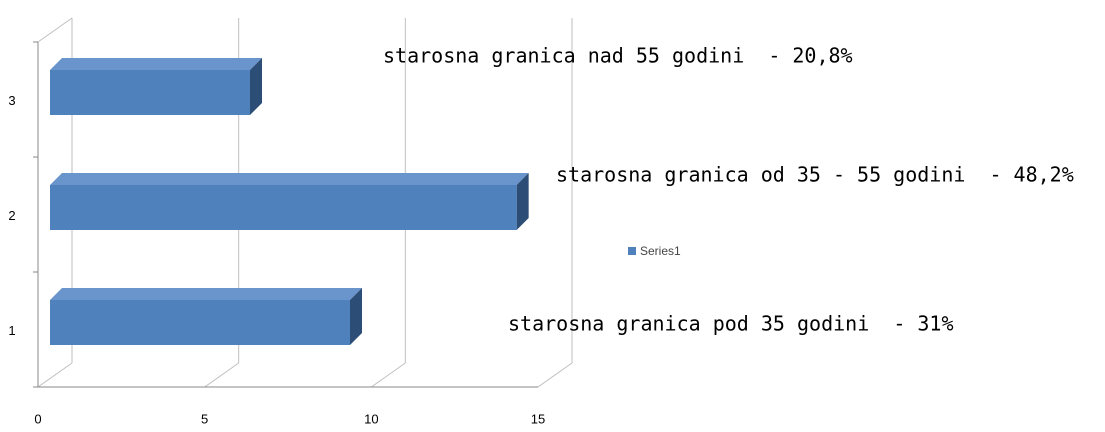 The image size is (1105, 432). Describe the element at coordinates (37, 418) in the screenshot. I see `x-tick-label: 0` at that location.